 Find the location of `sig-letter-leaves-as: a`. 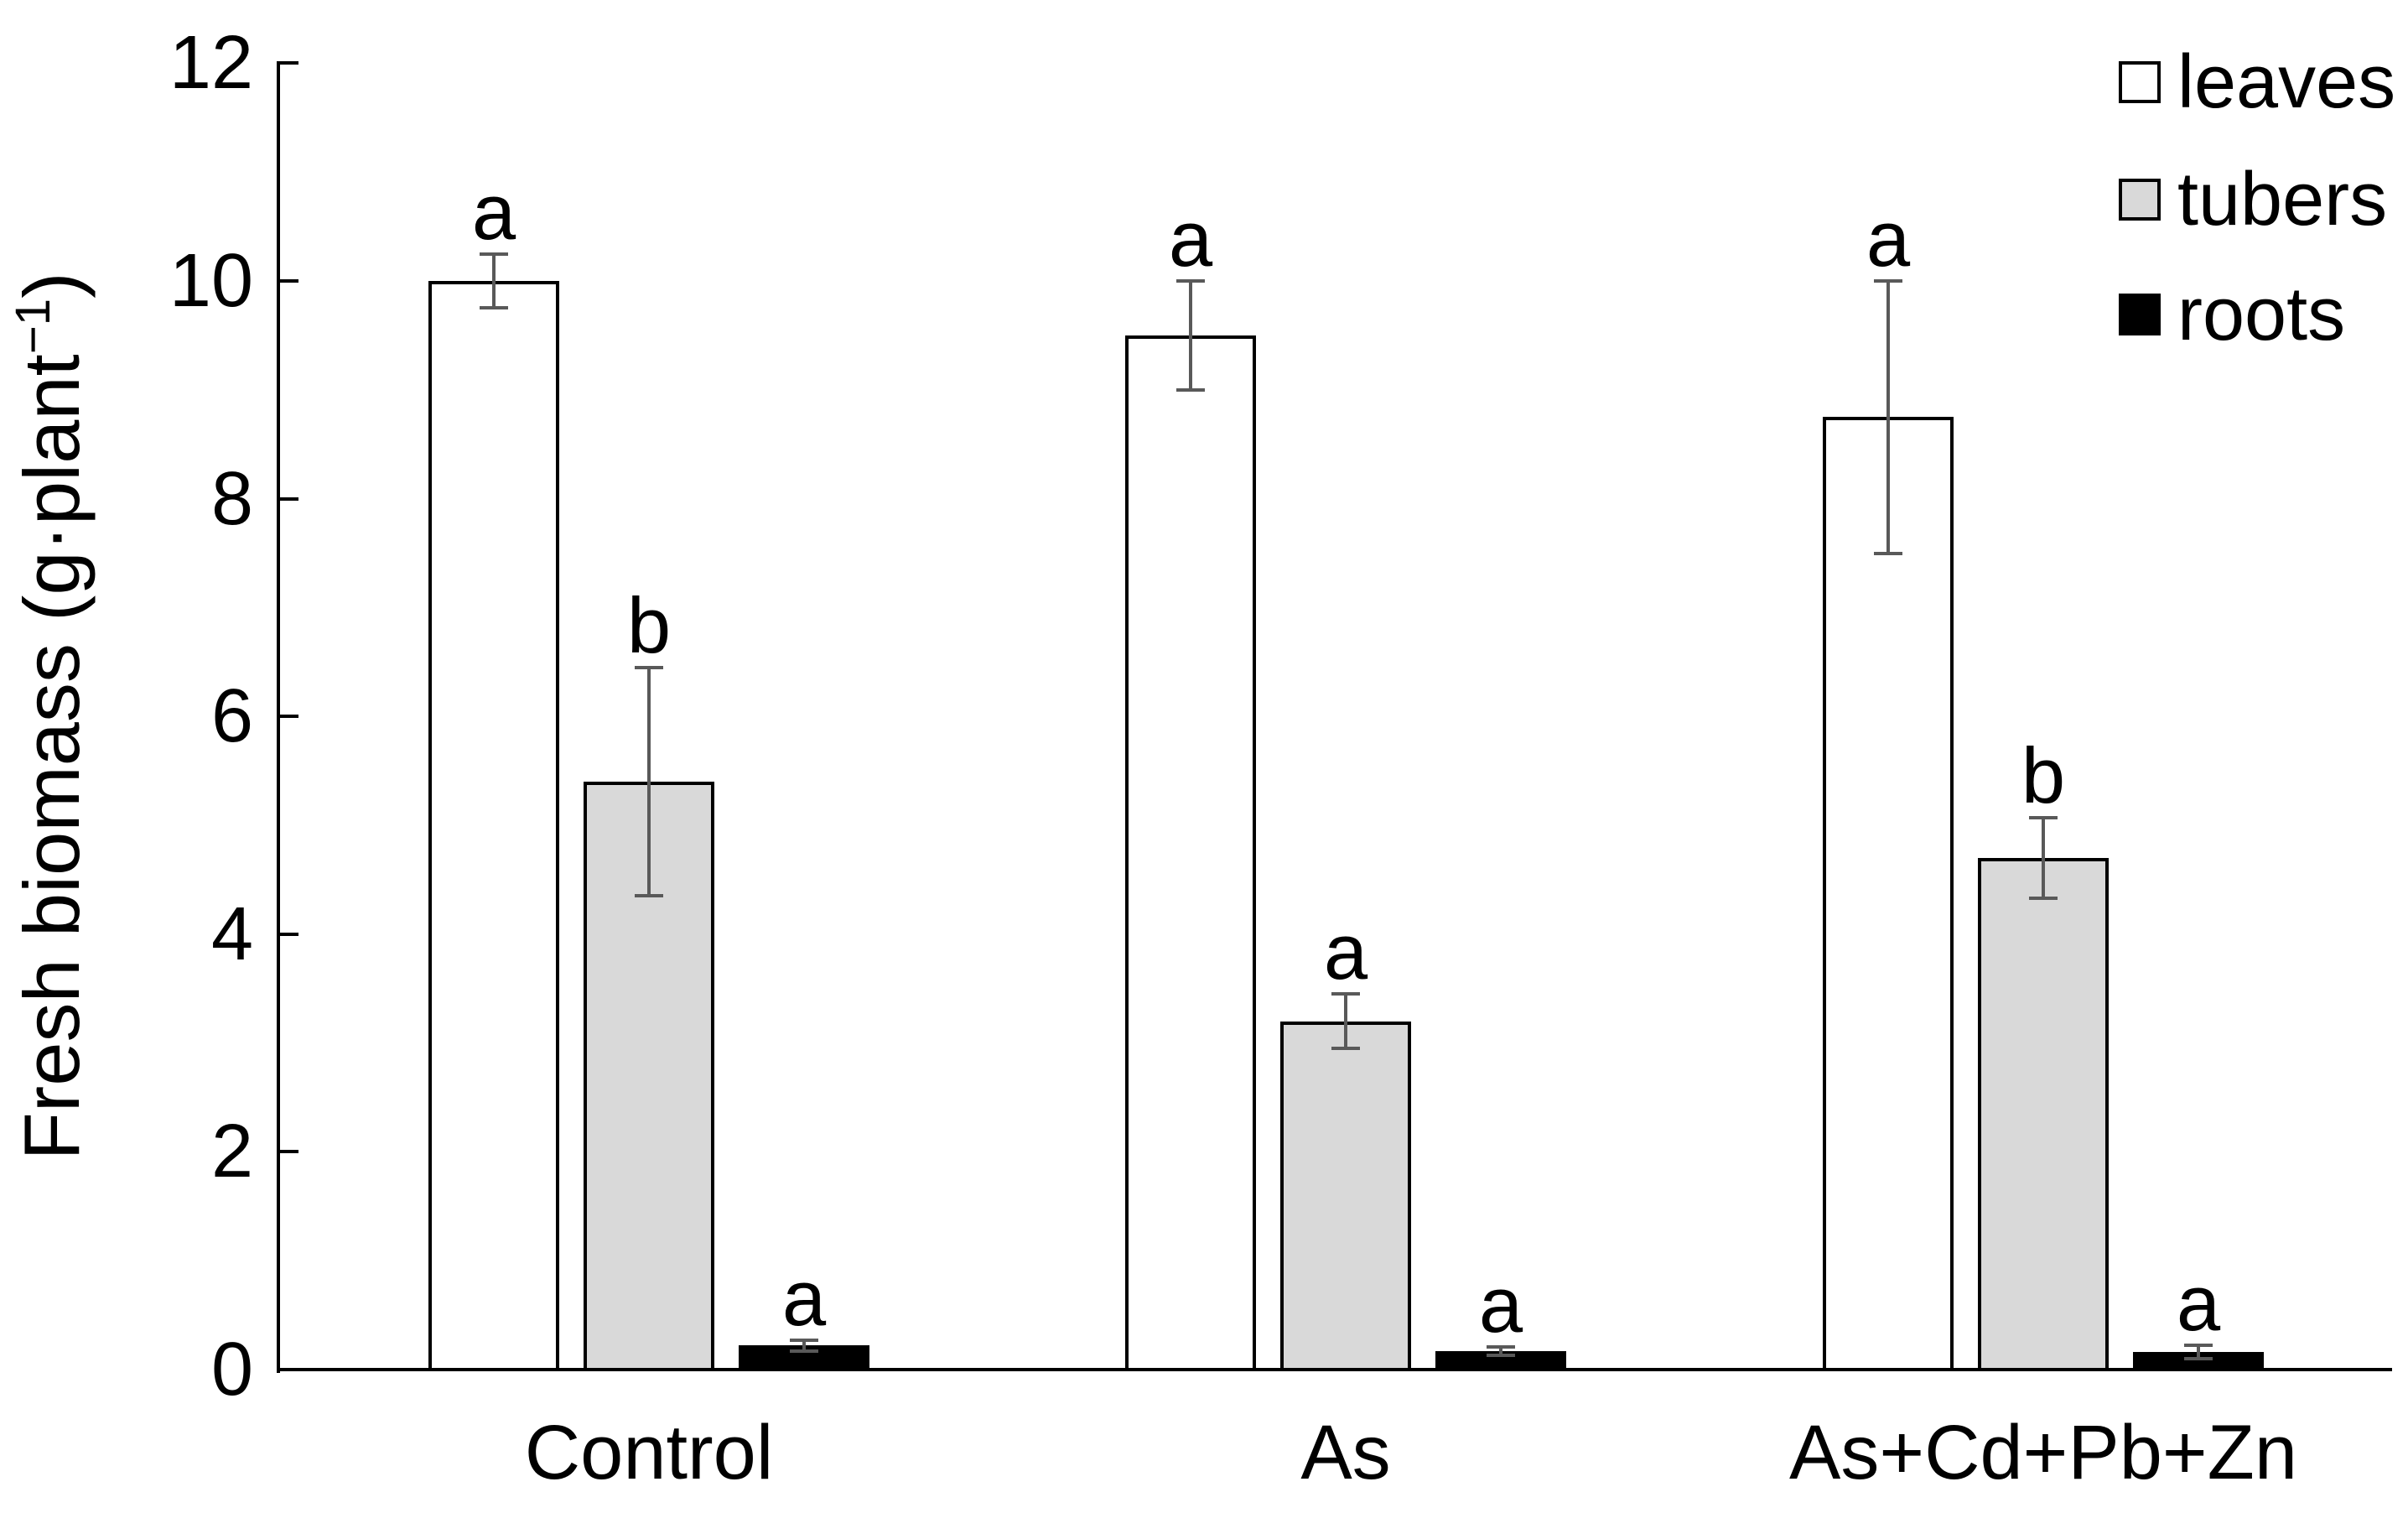

sig-letter-leaves-as: a is located at coordinates (1190, 239).